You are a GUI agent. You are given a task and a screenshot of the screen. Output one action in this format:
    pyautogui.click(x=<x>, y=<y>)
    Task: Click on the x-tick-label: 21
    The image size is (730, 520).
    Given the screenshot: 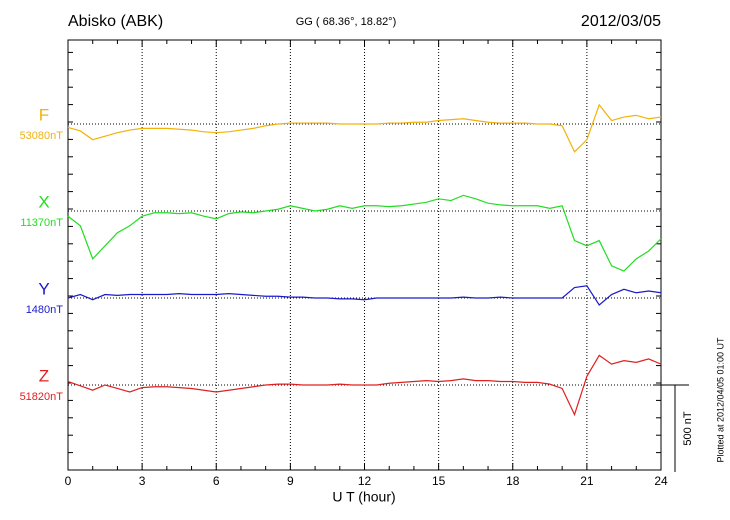 What is the action you would take?
    pyautogui.click(x=587, y=481)
    